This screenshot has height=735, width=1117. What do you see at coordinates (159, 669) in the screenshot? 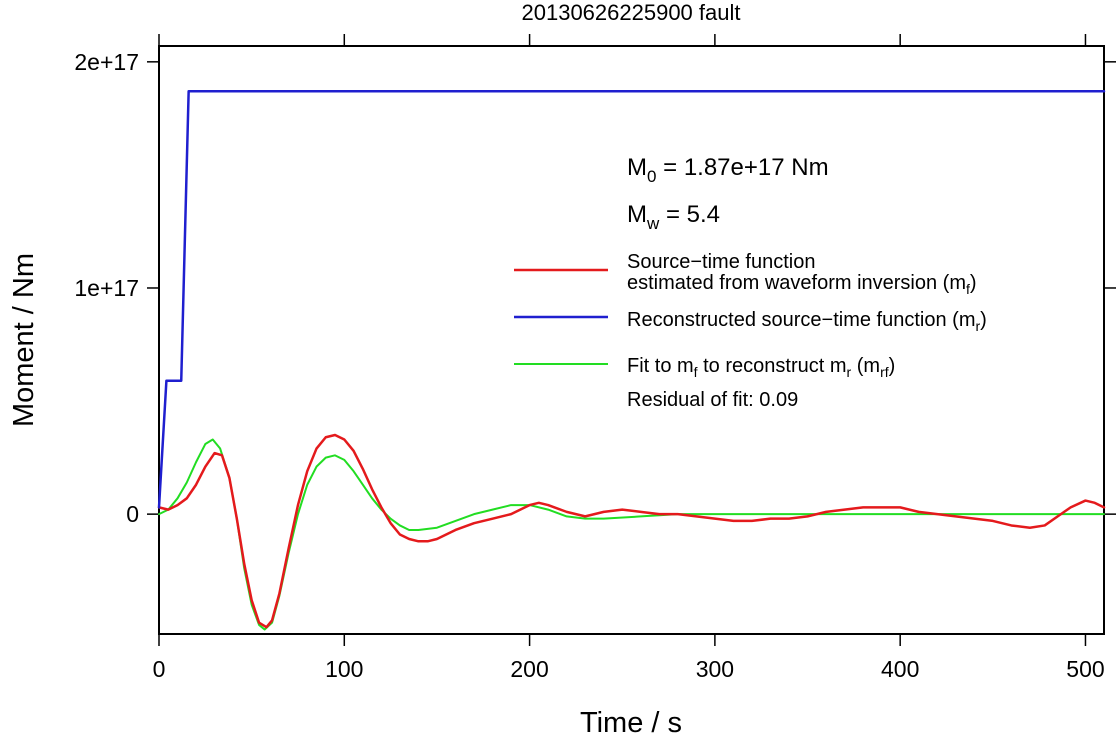
I see `x-tick-label: 0` at bounding box center [159, 669].